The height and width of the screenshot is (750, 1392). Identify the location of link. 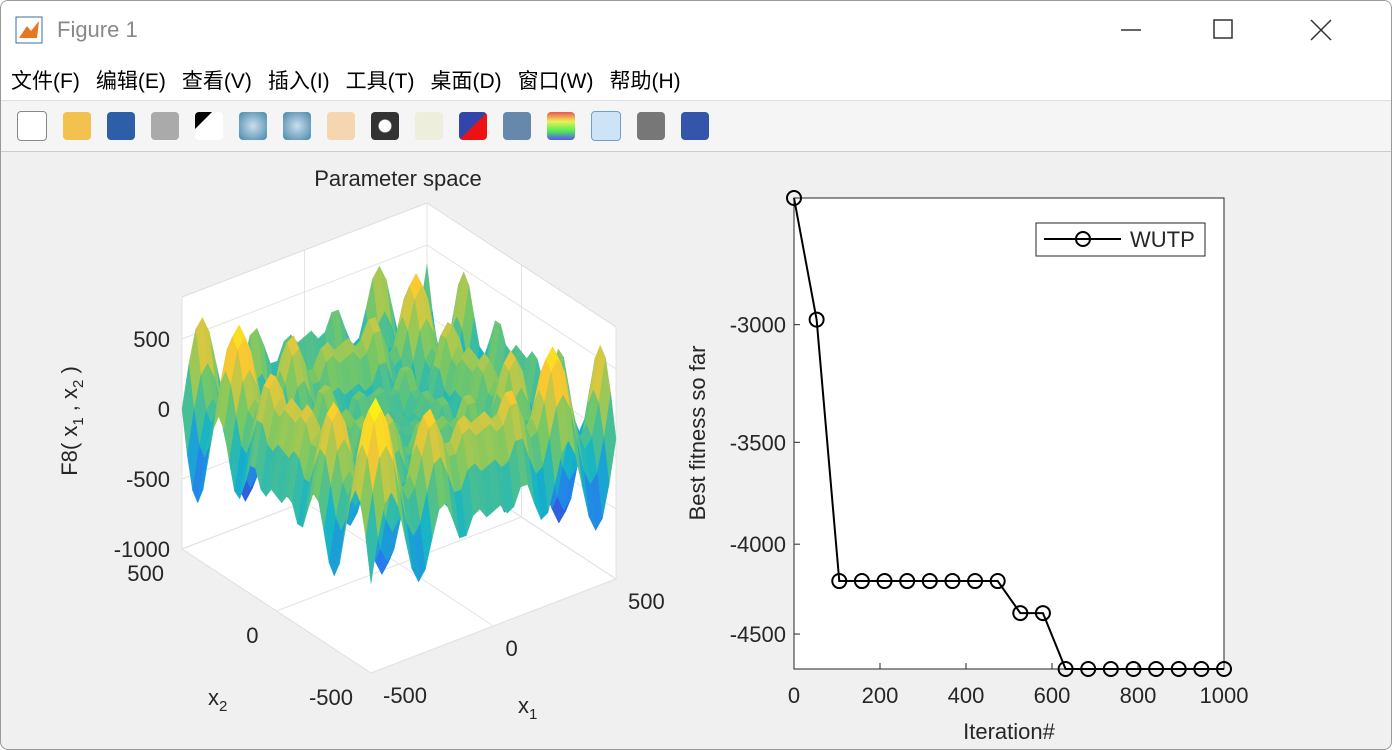
(517, 126).